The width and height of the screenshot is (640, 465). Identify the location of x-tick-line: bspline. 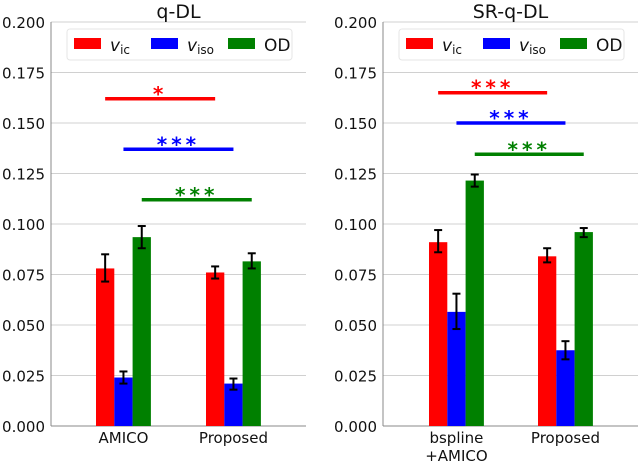
(456, 438).